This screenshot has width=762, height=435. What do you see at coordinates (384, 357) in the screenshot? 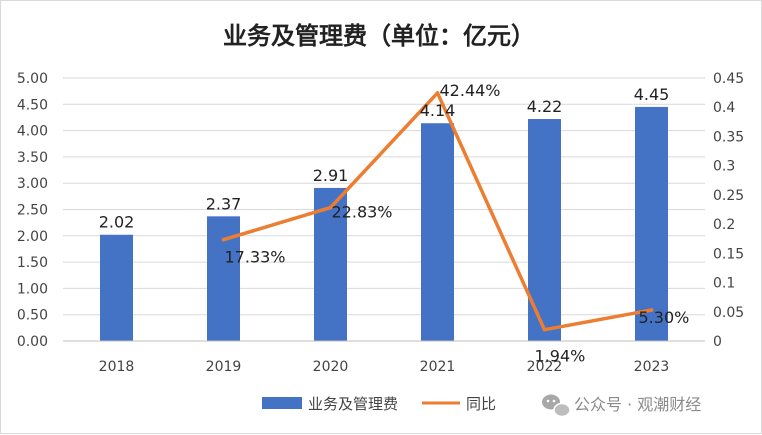
I see `x-axis: 2018 2019 2020 2021 2022 2023` at bounding box center [384, 357].